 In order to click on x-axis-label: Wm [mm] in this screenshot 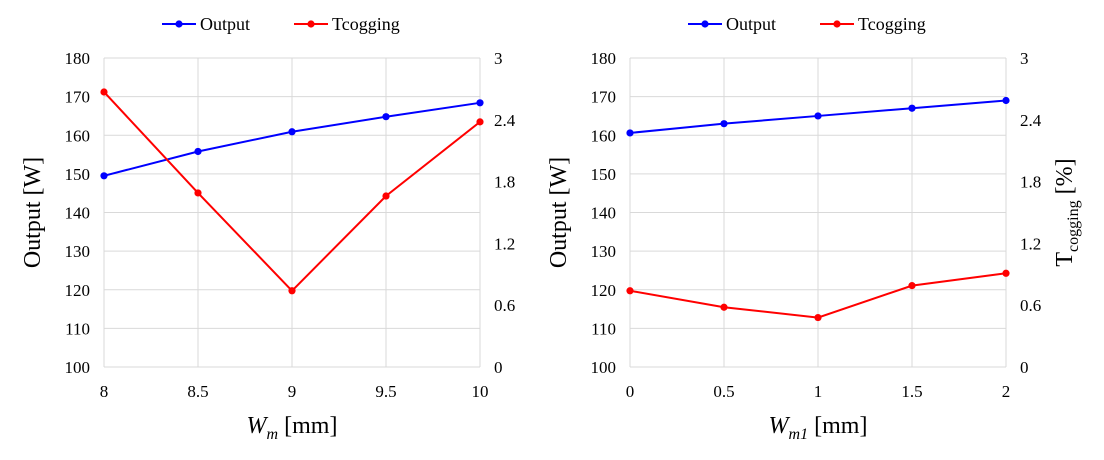, I will do `click(292, 428)`.